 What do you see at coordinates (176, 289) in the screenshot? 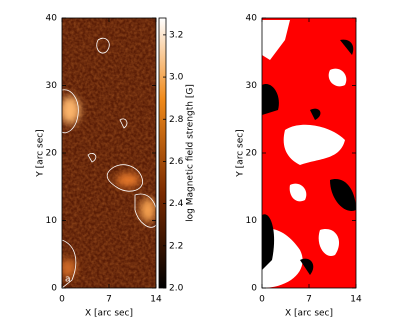
I see `colorbar-tick-label: 2.0` at bounding box center [176, 289].